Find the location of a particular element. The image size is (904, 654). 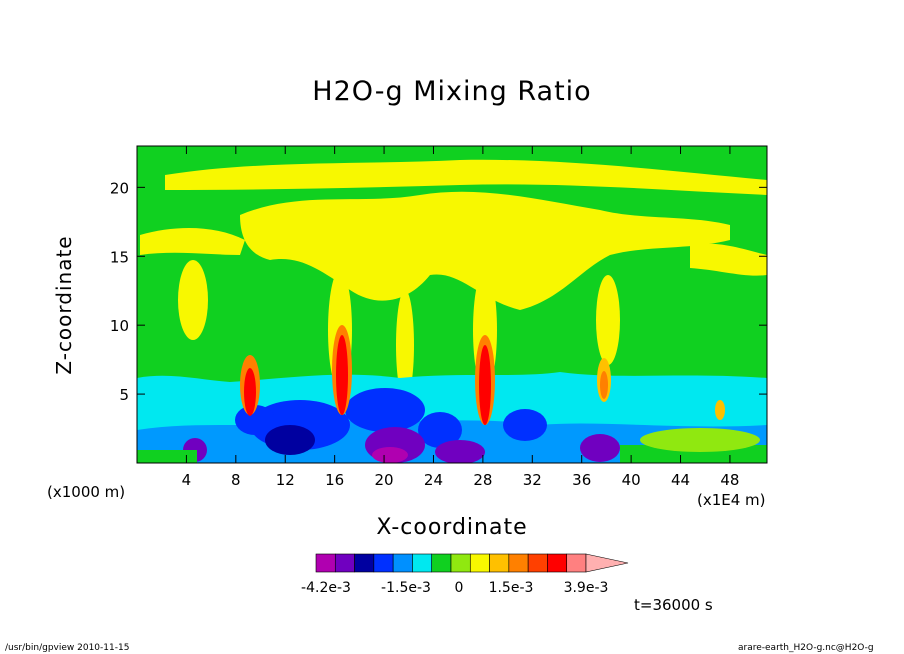

y-tick-label: 15 is located at coordinates (119, 257).